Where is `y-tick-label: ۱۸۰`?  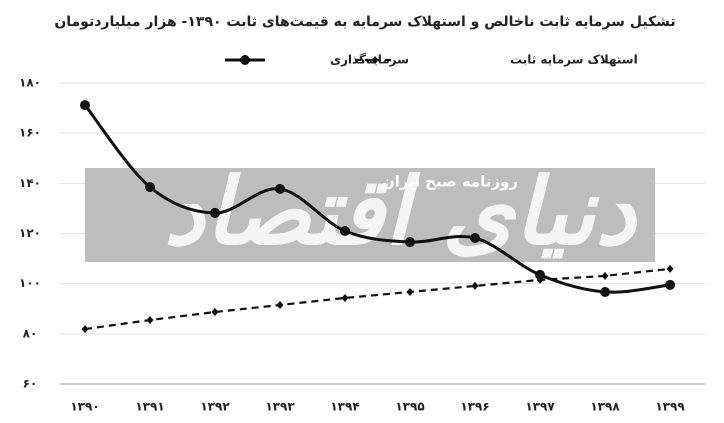 y-tick-label: ۱۸۰ is located at coordinates (30, 83).